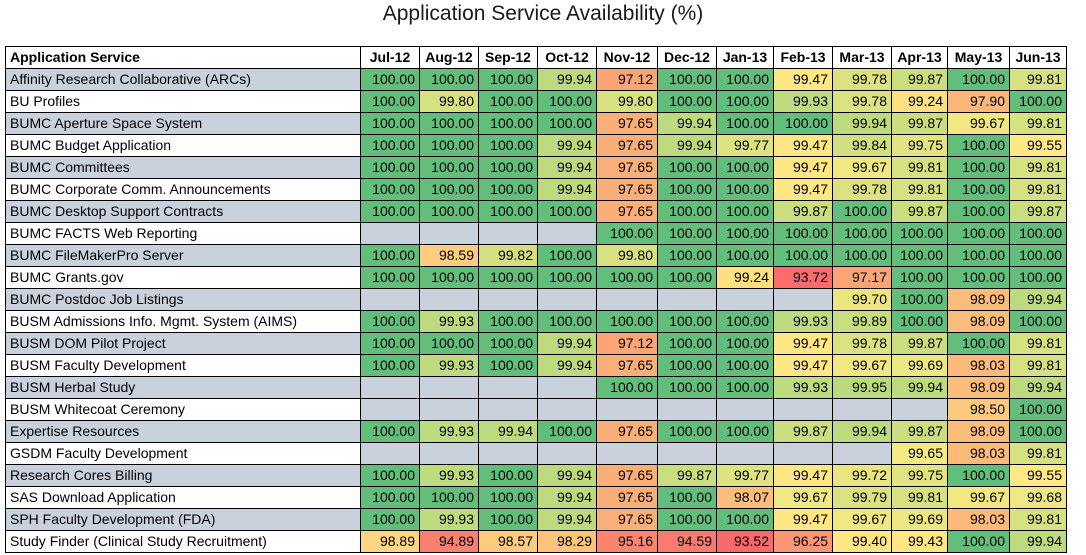 The height and width of the screenshot is (555, 1086). What do you see at coordinates (862, 299) in the screenshot?
I see `availability-cell: 99.70` at bounding box center [862, 299].